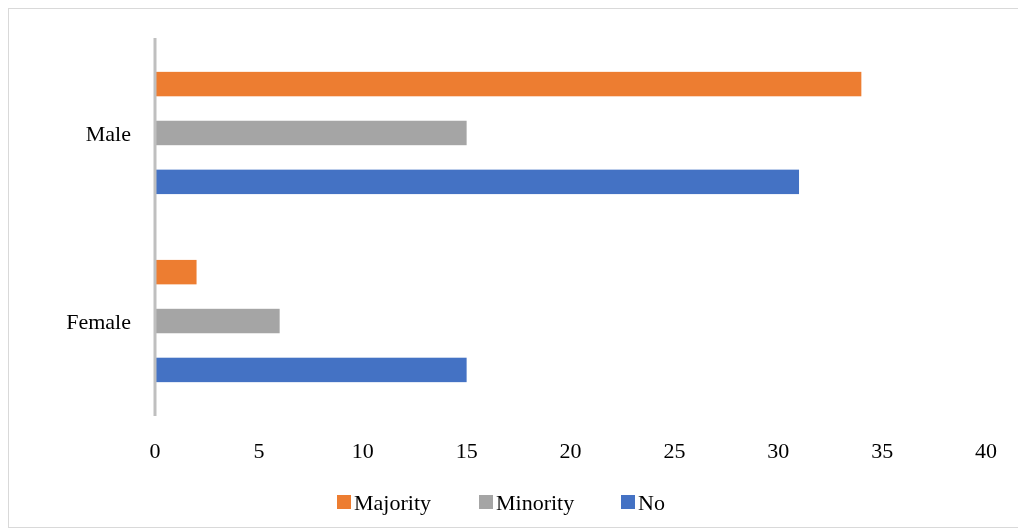 This screenshot has width=1018, height=529. What do you see at coordinates (570, 450) in the screenshot?
I see `x-tick-label: 20` at bounding box center [570, 450].